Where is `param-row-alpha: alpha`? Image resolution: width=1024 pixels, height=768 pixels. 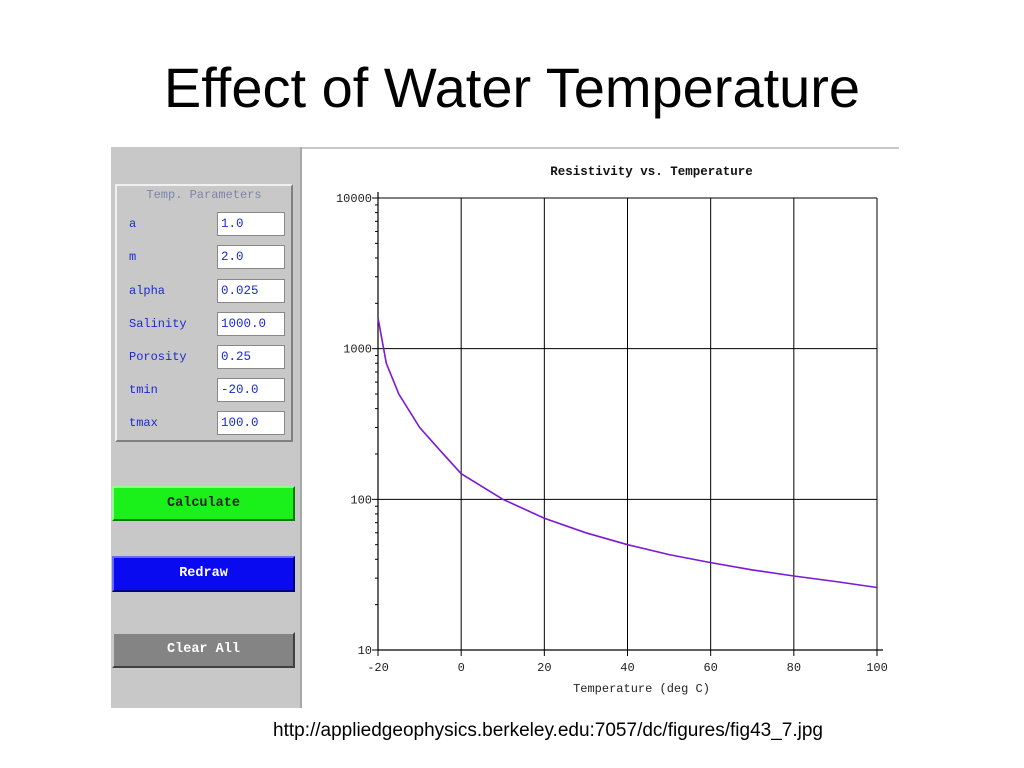
param-row-alpha: alpha is located at coordinates (204, 291).